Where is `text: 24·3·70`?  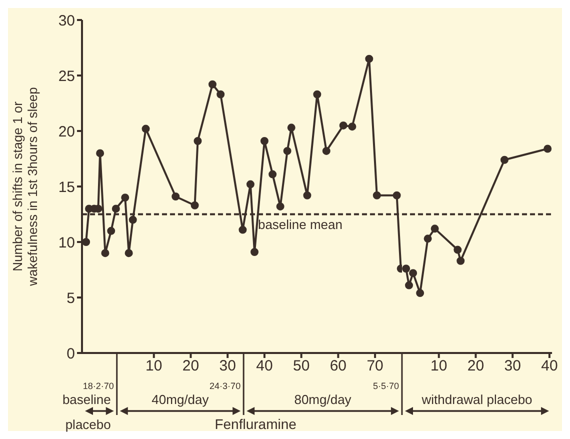
text: 24·3·70 is located at coordinates (225, 386).